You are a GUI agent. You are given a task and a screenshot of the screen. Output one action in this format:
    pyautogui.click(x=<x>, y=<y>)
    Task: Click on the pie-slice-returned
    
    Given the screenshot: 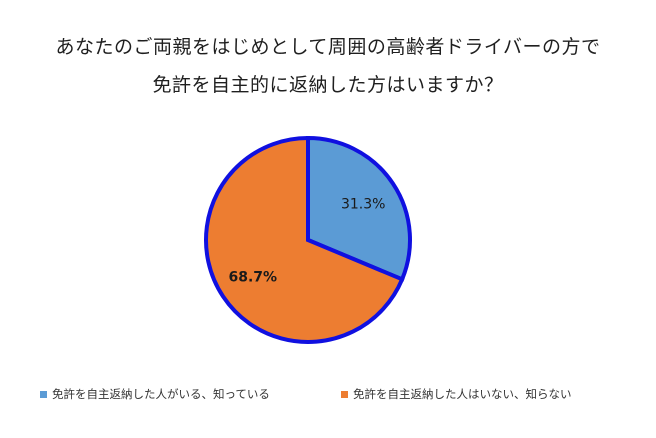 What is the action you would take?
    pyautogui.click(x=359, y=208)
    